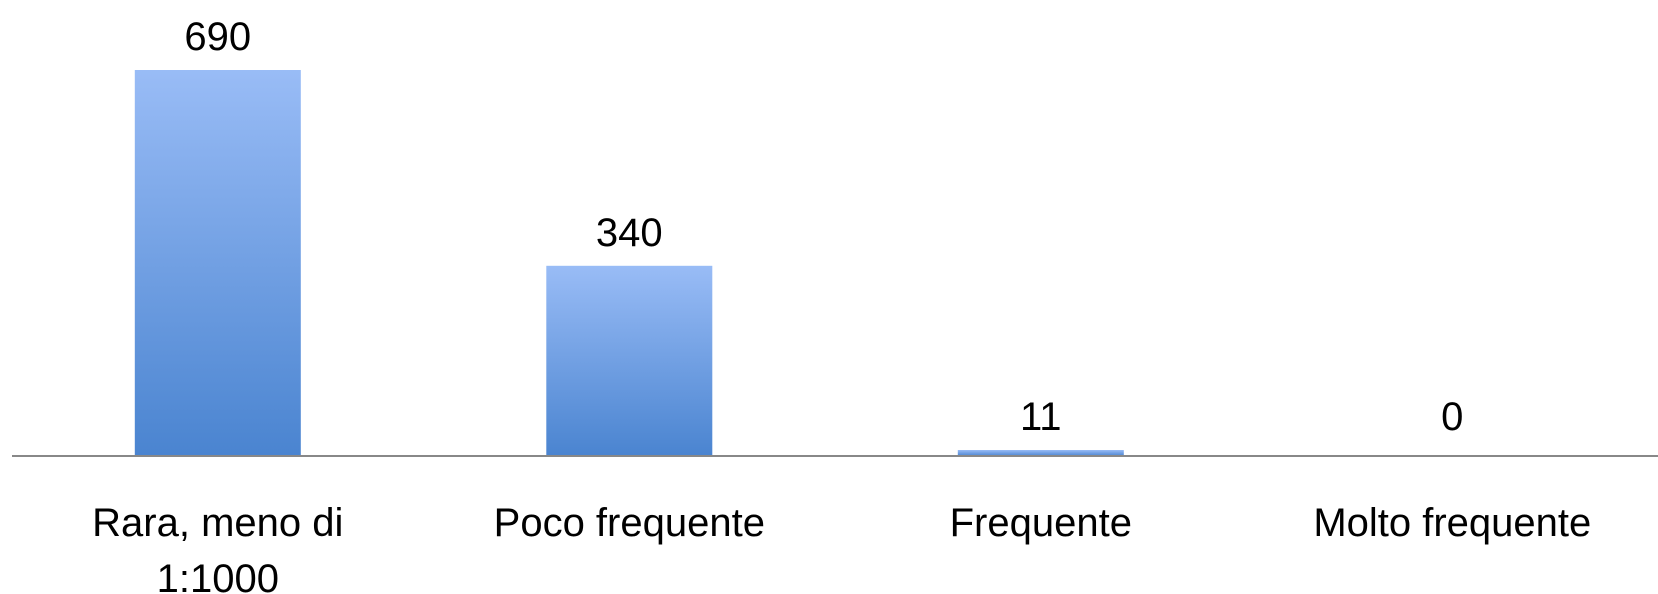  I want to click on data-label: 340, so click(629, 233).